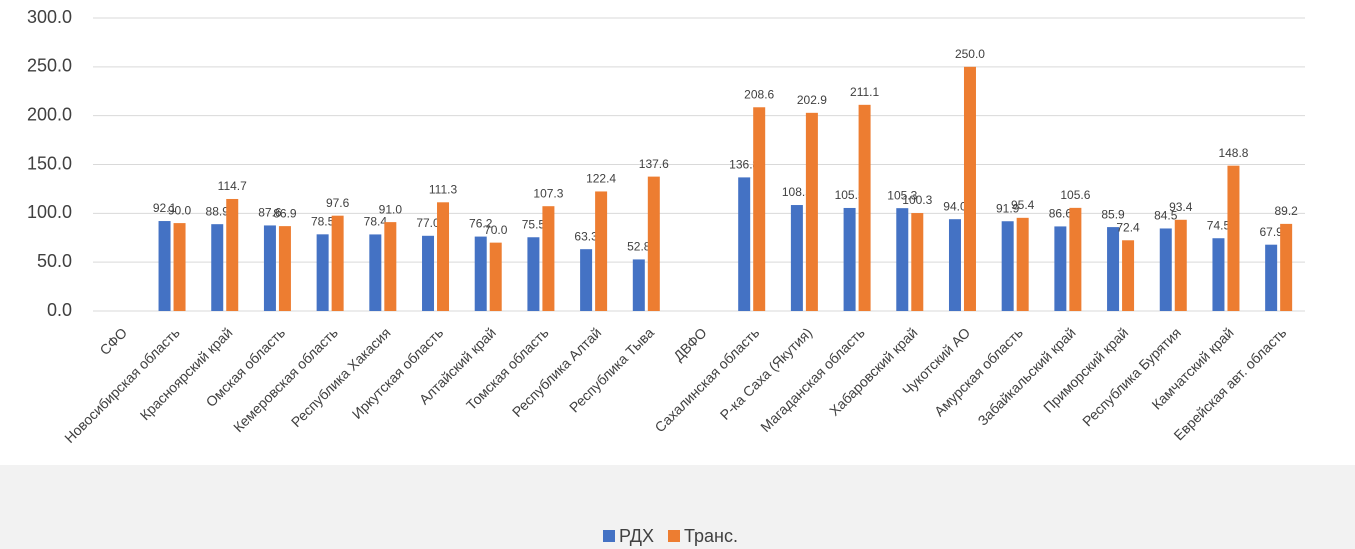 The width and height of the screenshot is (1355, 549). I want to click on data-label: 67.9, so click(1271, 232).